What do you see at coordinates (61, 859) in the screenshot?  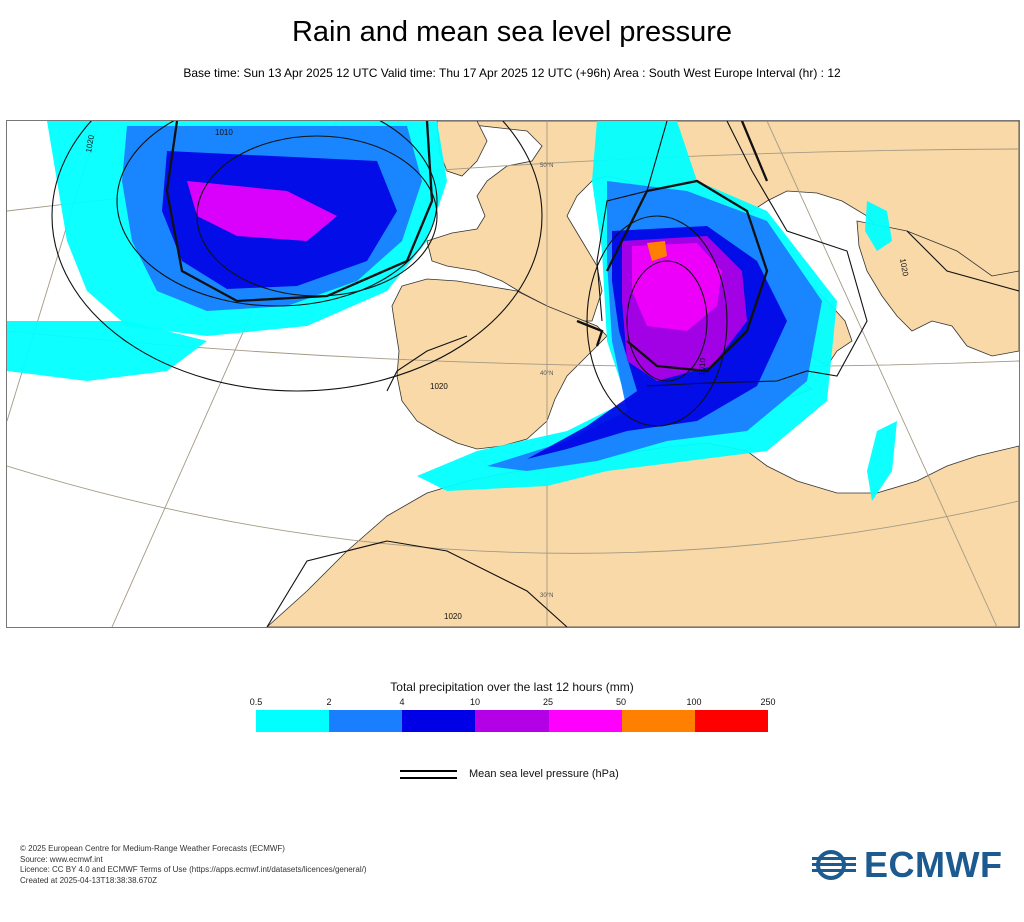 I see `credit-source: Source: www.ecmwf.int` at bounding box center [61, 859].